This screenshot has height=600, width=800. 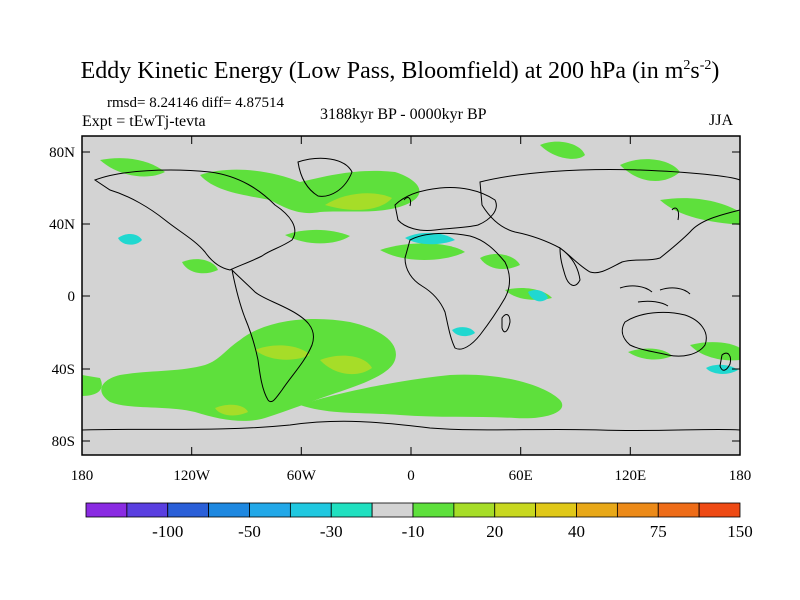 What do you see at coordinates (740, 531) in the screenshot?
I see `colorbar-label: 150` at bounding box center [740, 531].